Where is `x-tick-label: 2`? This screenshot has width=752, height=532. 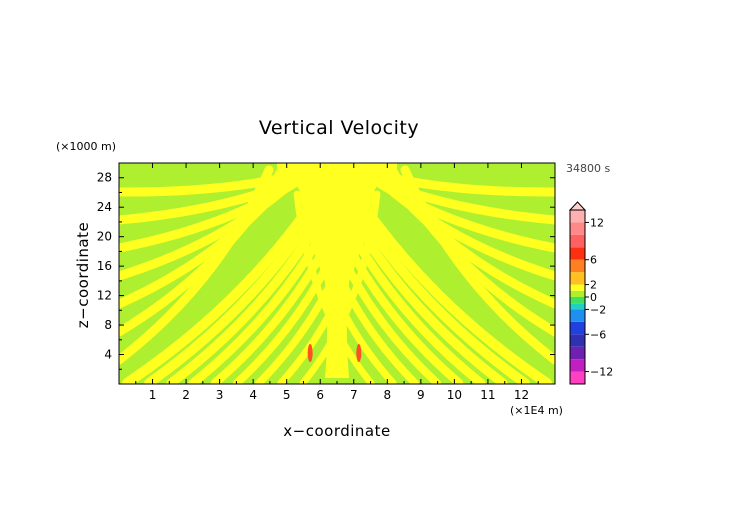 x-tick-label: 2 is located at coordinates (186, 395).